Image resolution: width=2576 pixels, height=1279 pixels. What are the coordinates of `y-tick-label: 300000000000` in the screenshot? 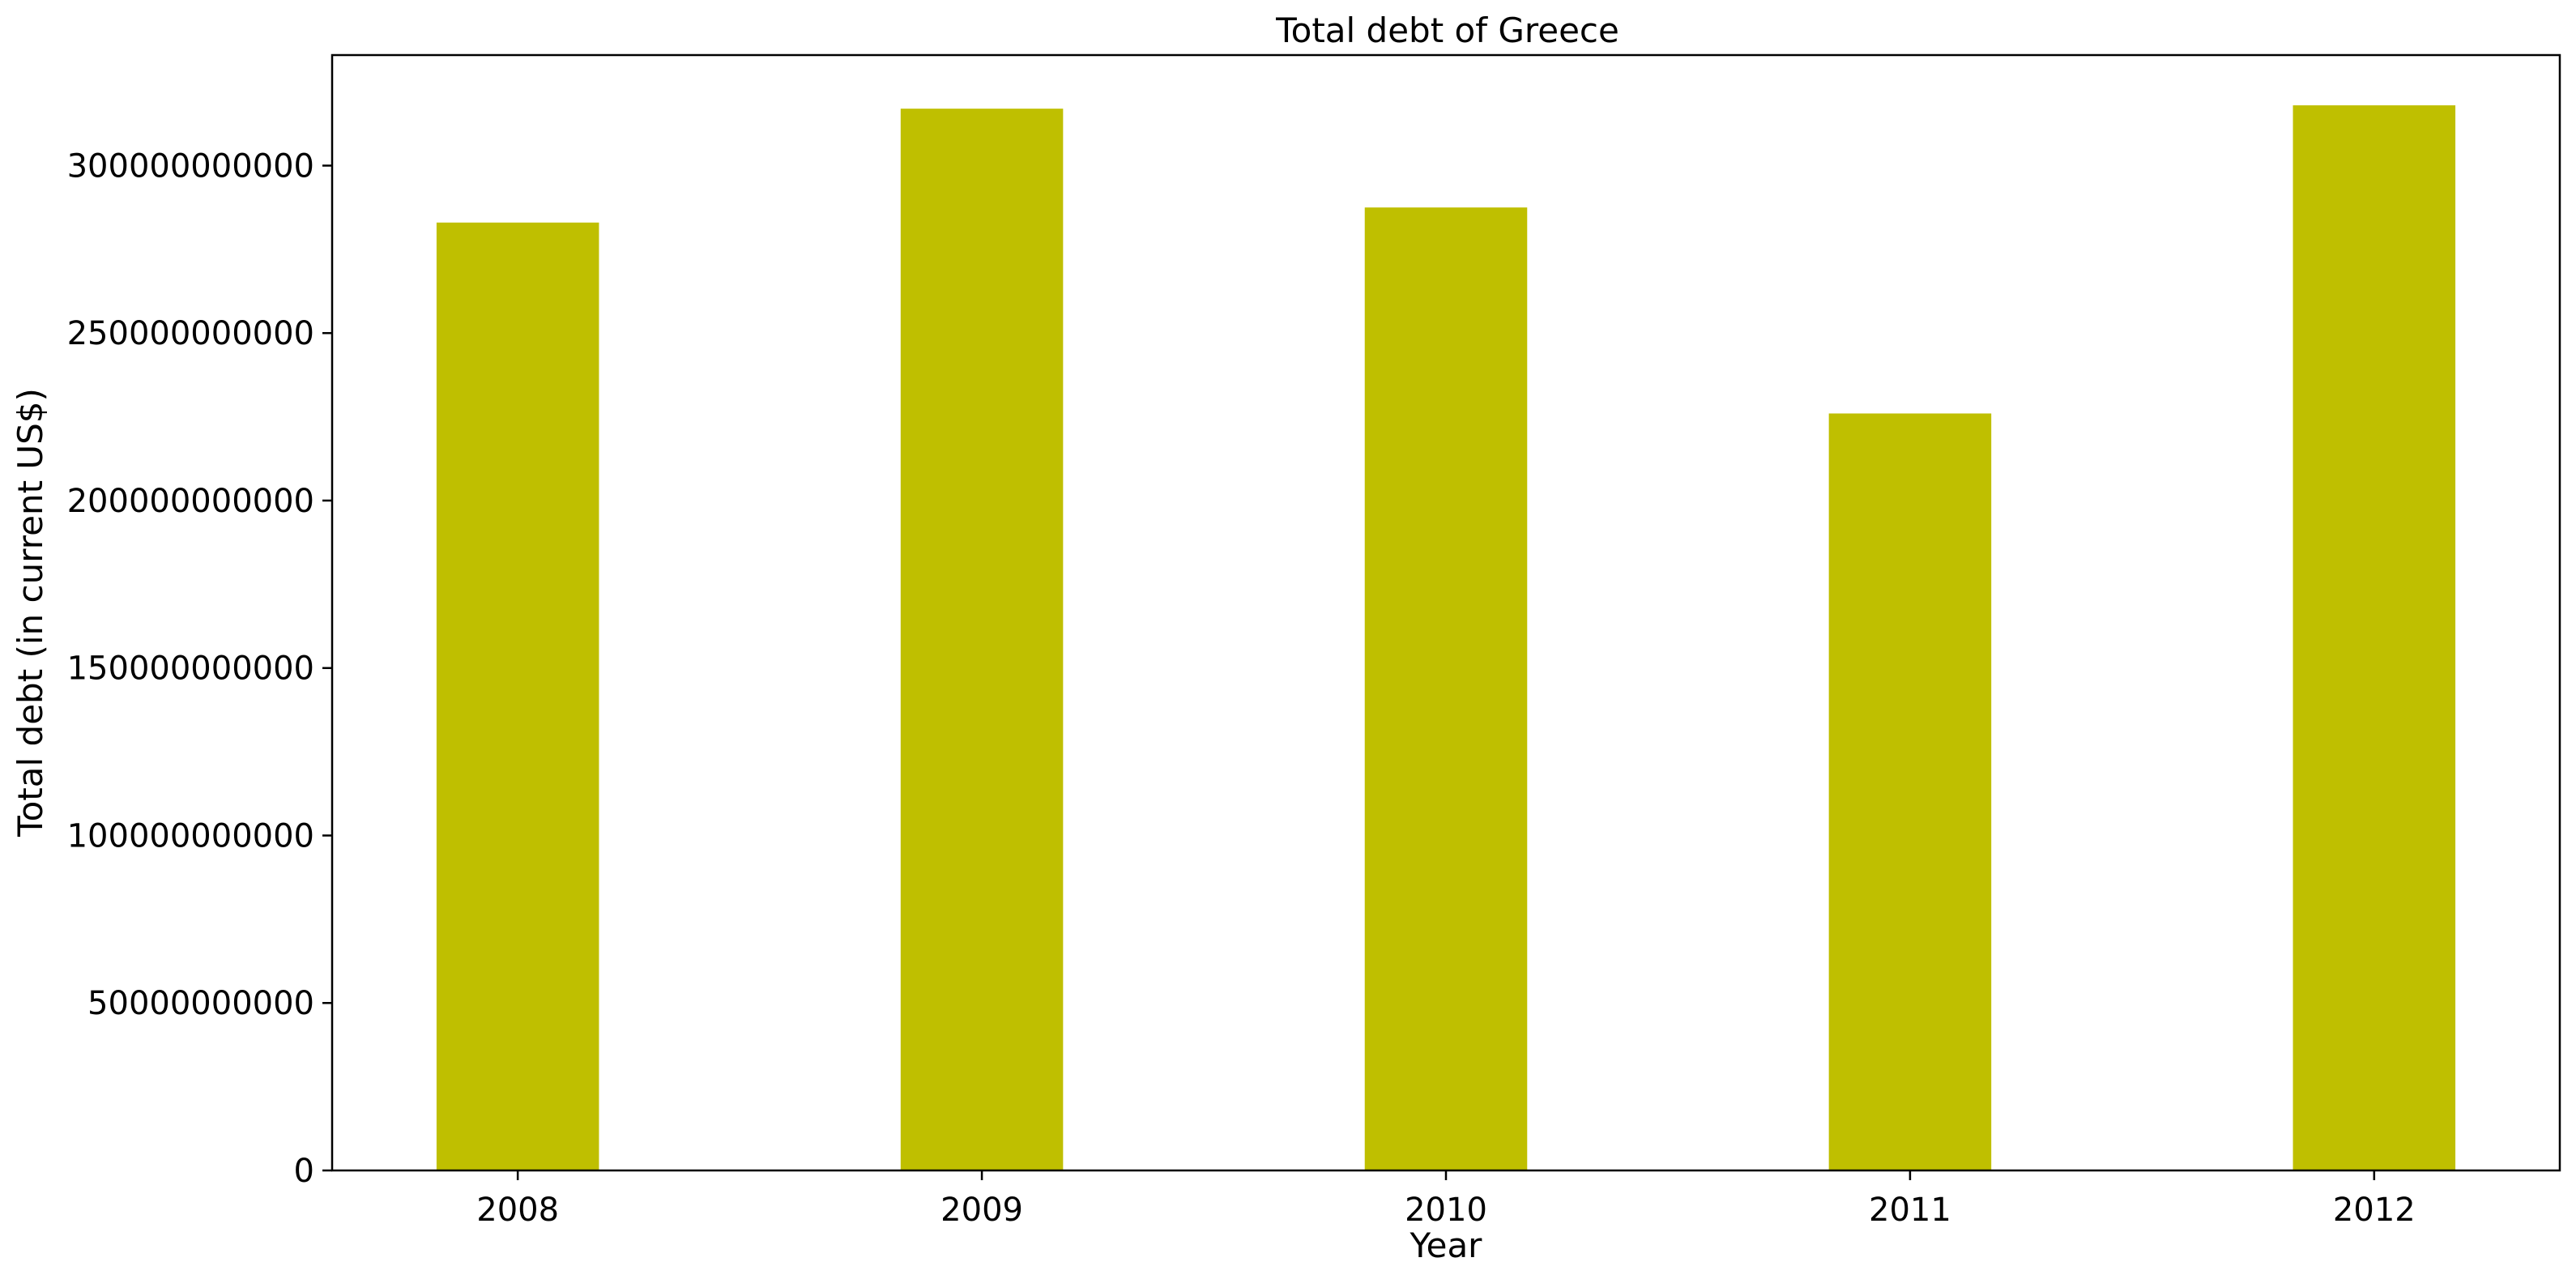 It's located at (191, 166).